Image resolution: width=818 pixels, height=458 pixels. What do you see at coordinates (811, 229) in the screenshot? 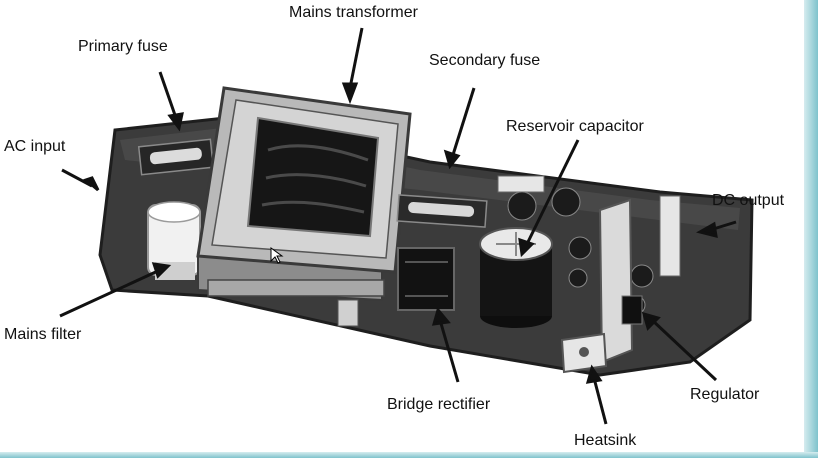
I see `frame-edge-right` at bounding box center [811, 229].